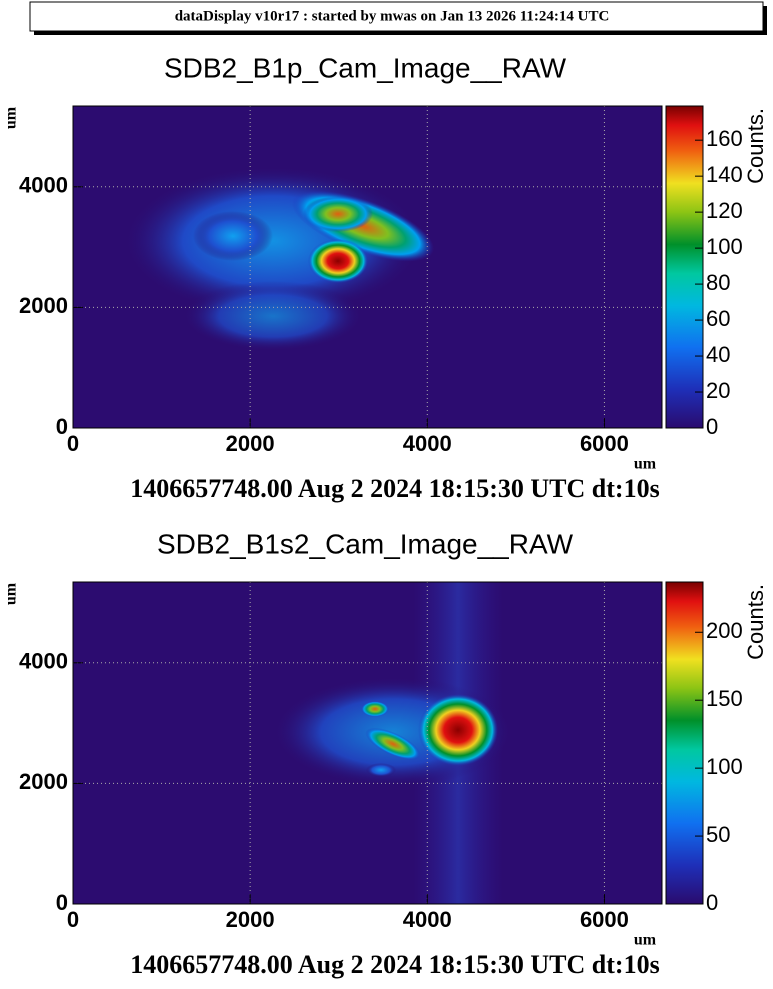  I want to click on header-box, so click(396, 16).